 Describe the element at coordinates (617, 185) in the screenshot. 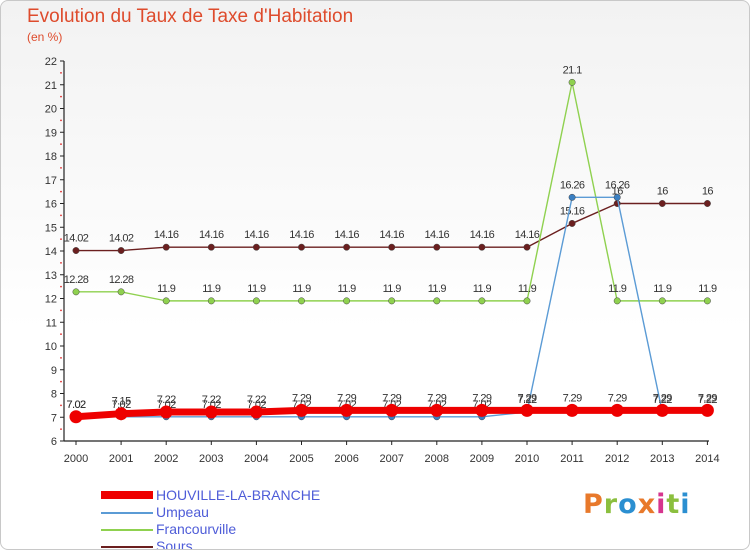

I see `data-label: 16.26` at that location.